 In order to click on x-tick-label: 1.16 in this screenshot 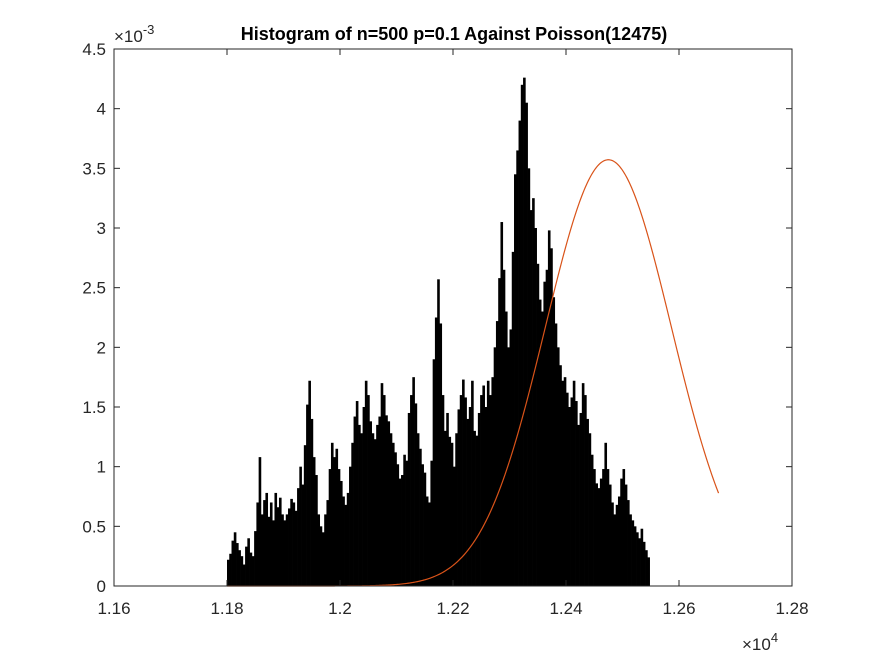, I will do `click(113, 608)`.